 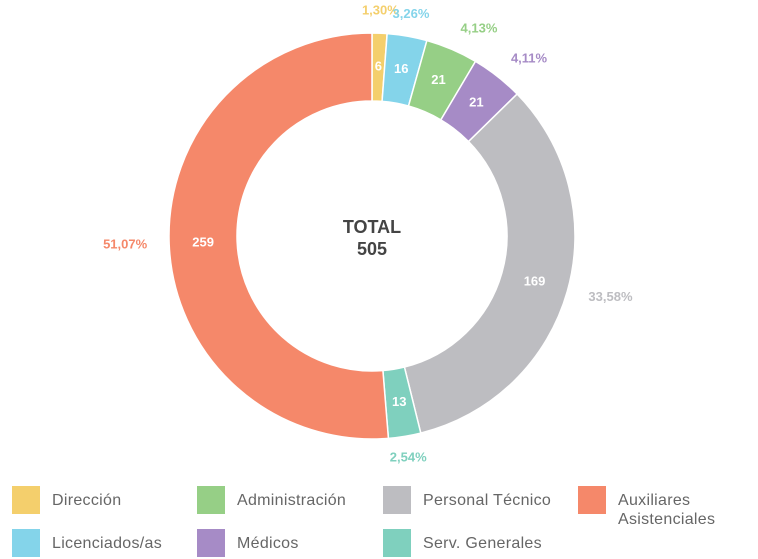 I want to click on percent-label: 33,58%, so click(x=610, y=296).